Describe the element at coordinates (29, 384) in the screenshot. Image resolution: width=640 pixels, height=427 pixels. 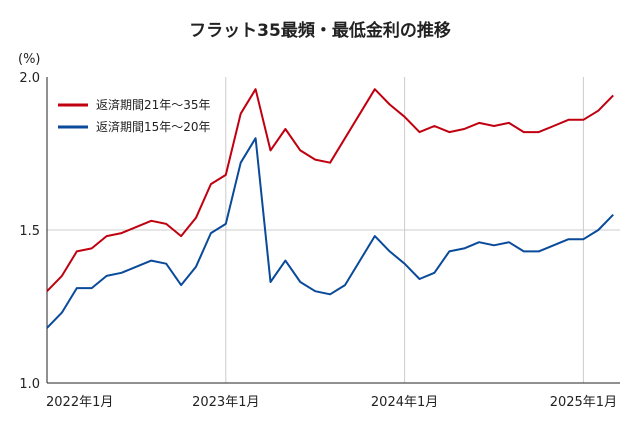
I see `y-tick-label: 1.0` at that location.